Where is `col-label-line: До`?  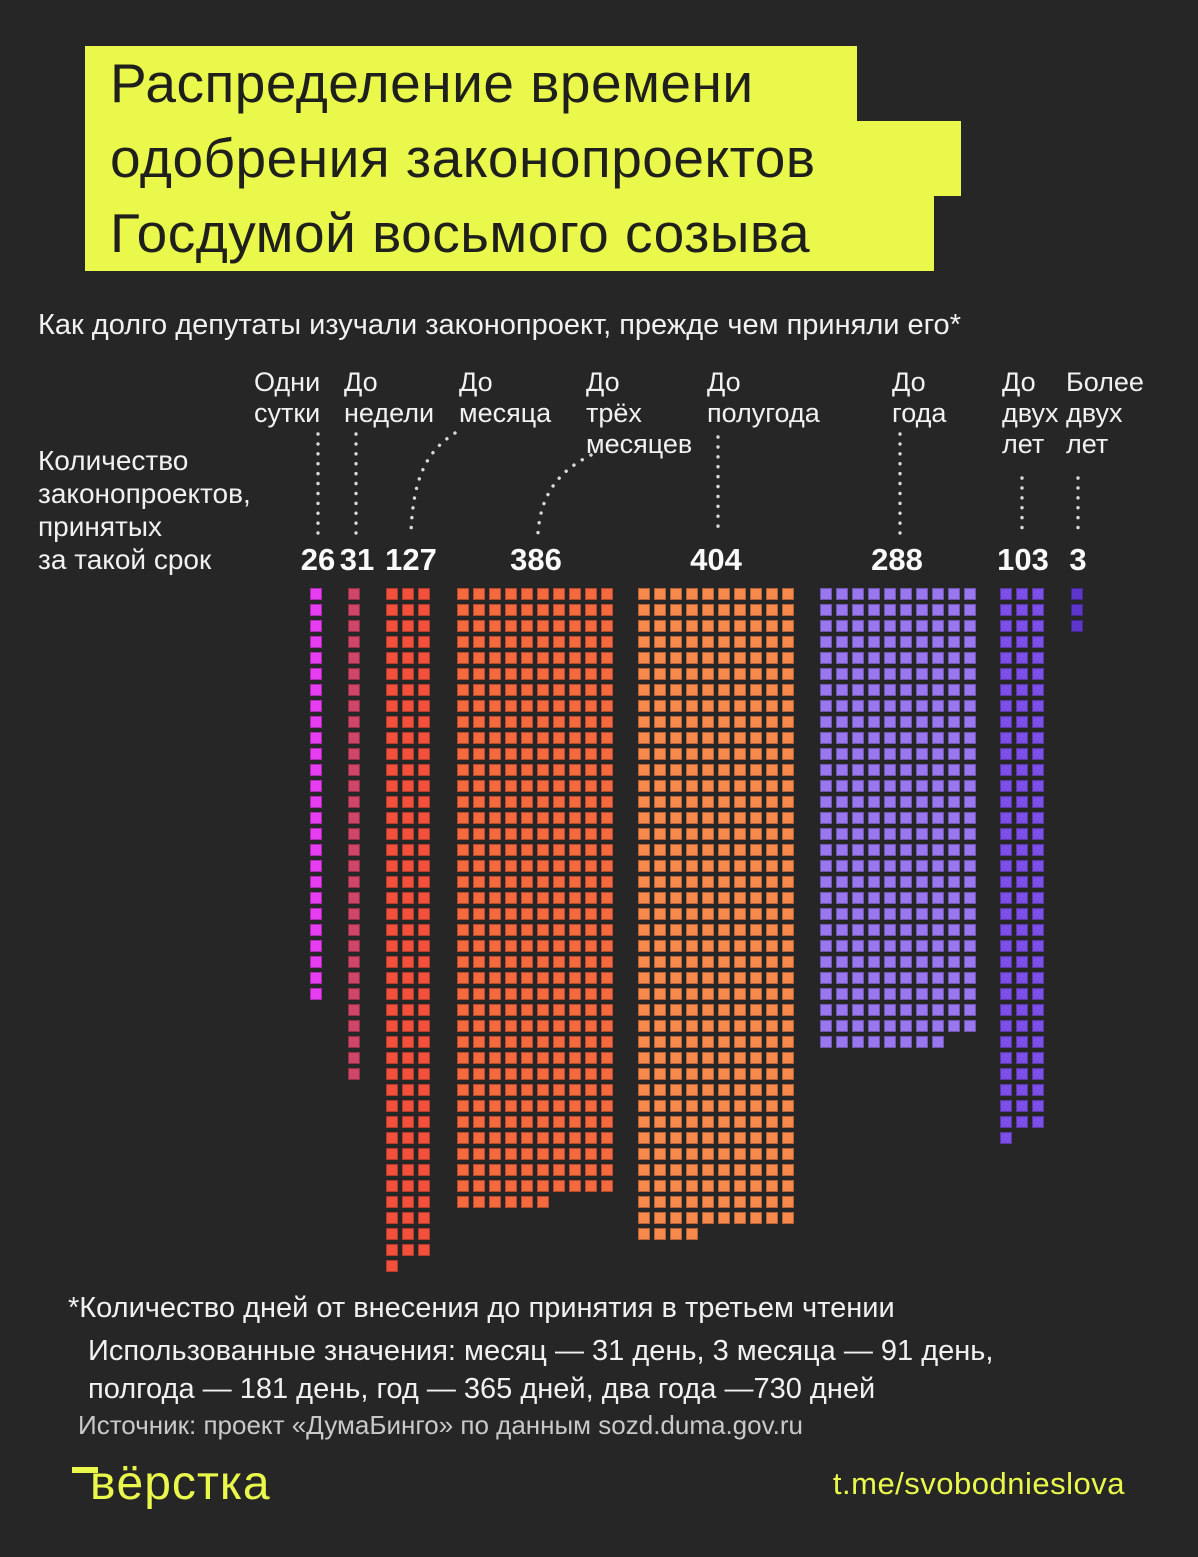
col-label-line: До is located at coordinates (361, 382).